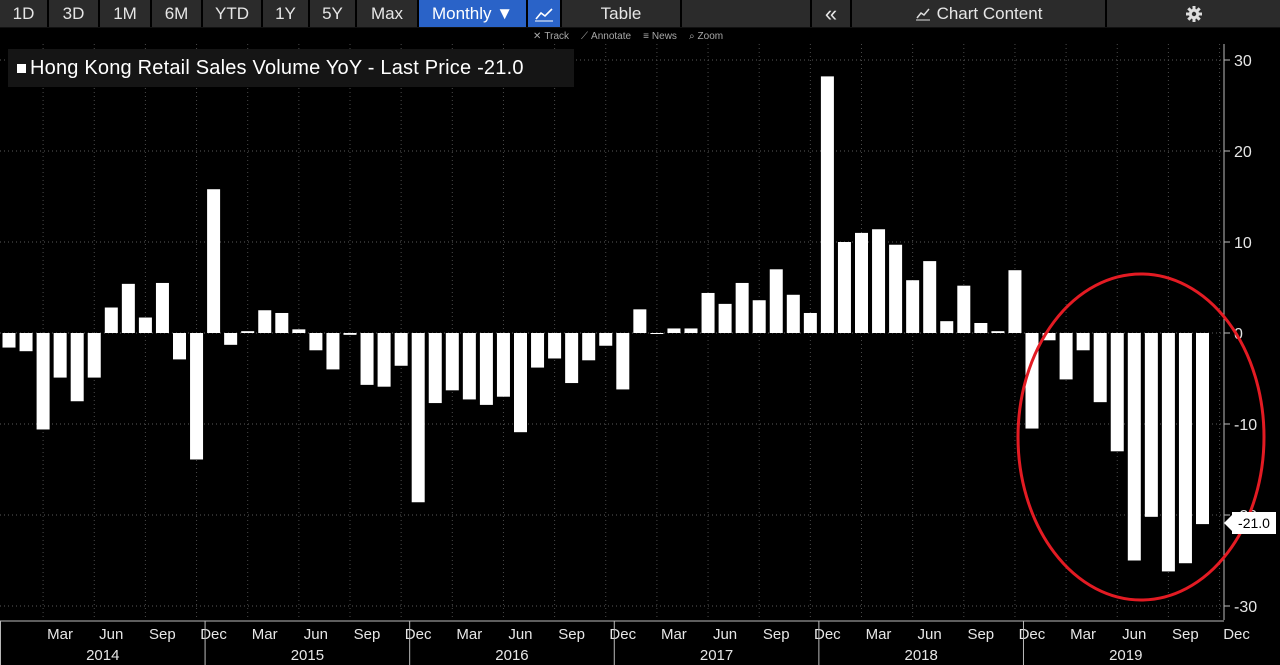 The image size is (1280, 665). I want to click on table-button: Table, so click(622, 13).